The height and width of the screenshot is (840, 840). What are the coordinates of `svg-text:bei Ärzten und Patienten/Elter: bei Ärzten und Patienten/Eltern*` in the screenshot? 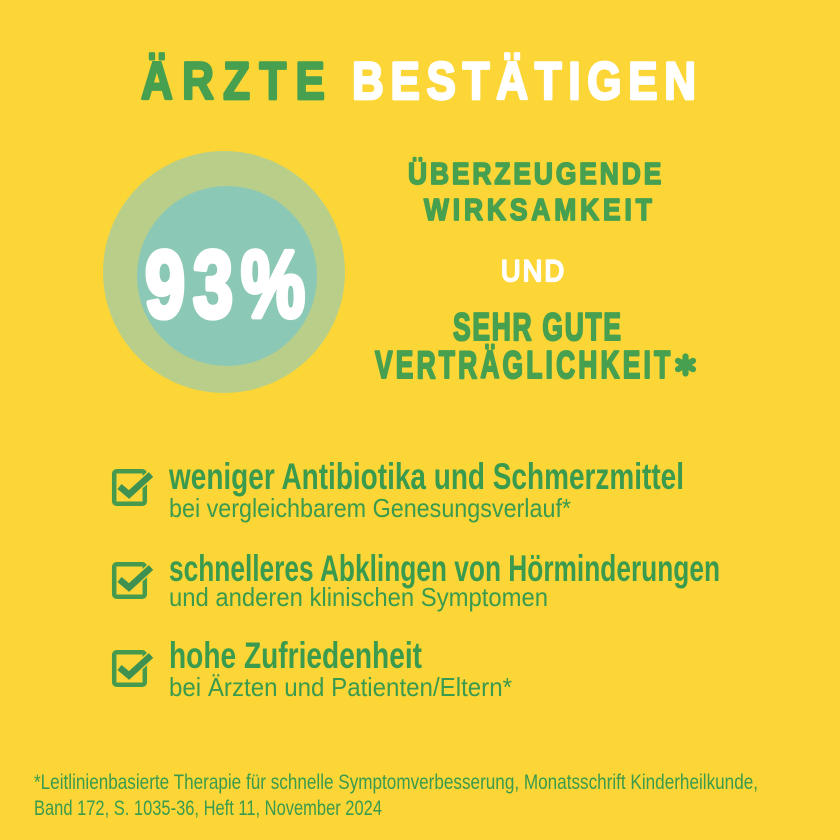 It's located at (340, 687).